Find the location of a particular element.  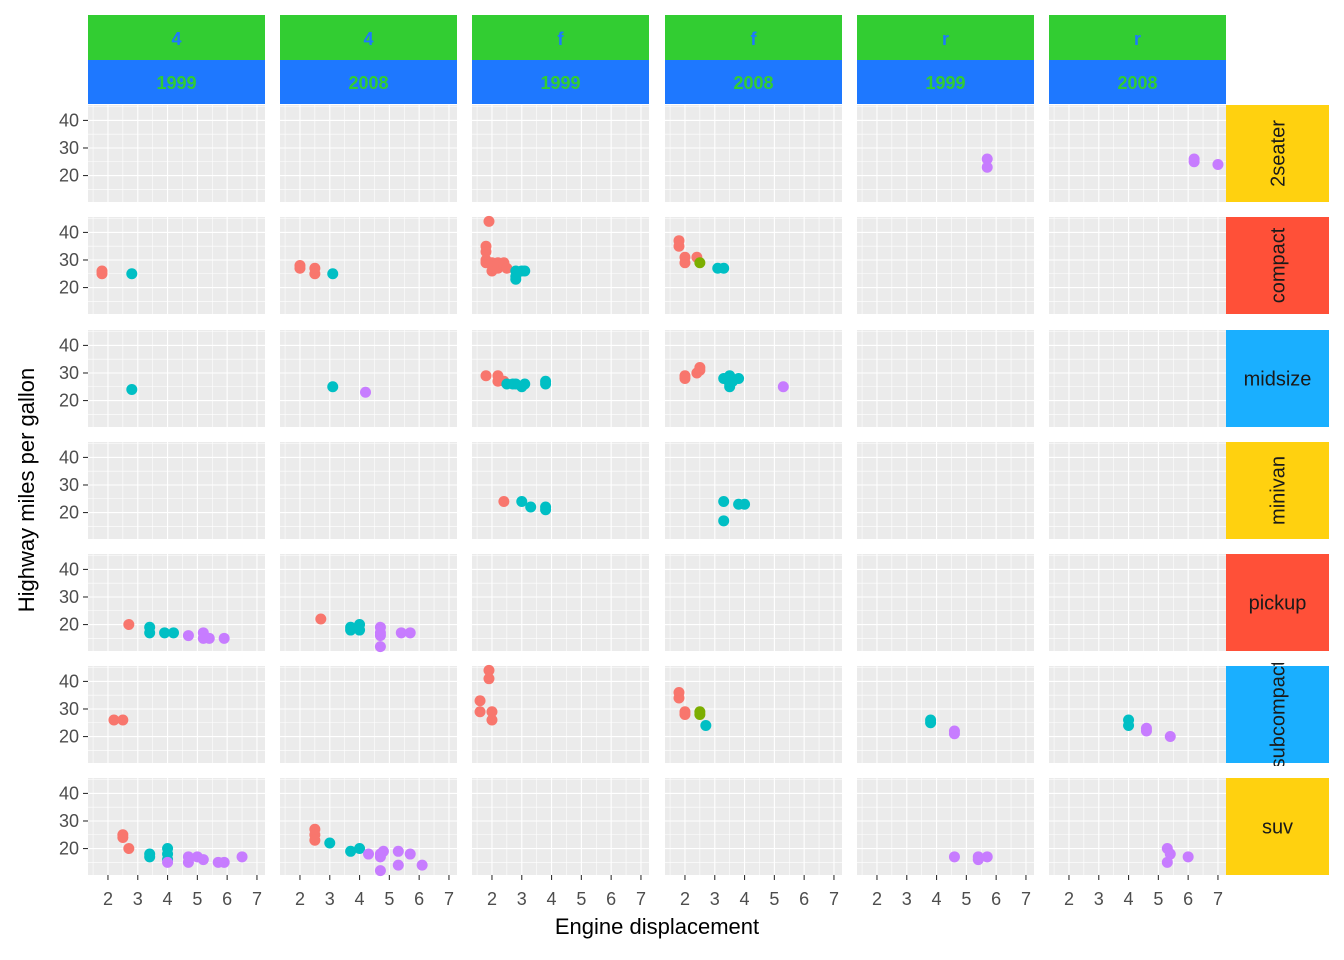

strip-drv-label: r is located at coordinates (945, 39).